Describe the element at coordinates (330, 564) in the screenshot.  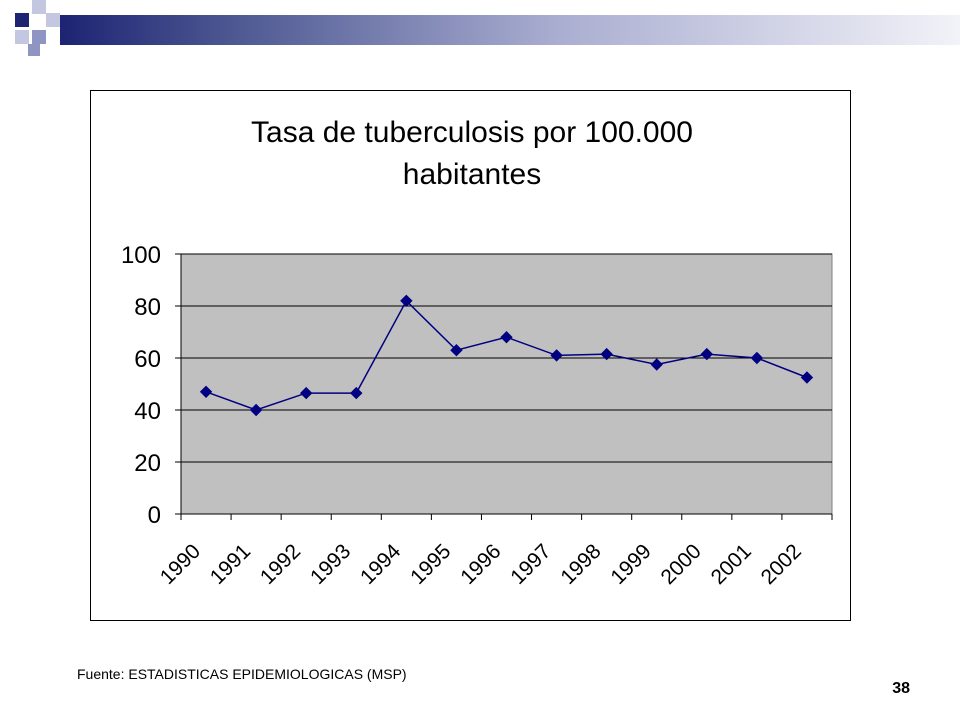
I see `x-tick-label: 1993` at that location.